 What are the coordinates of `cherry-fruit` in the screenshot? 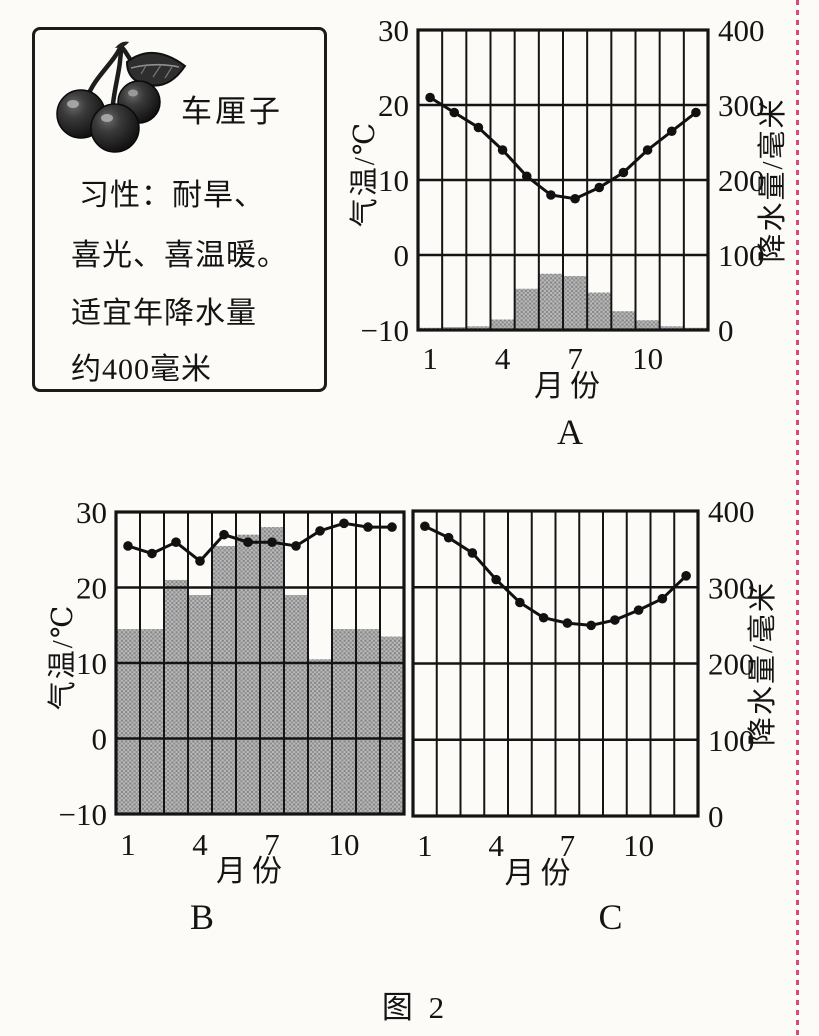 It's located at (115, 128).